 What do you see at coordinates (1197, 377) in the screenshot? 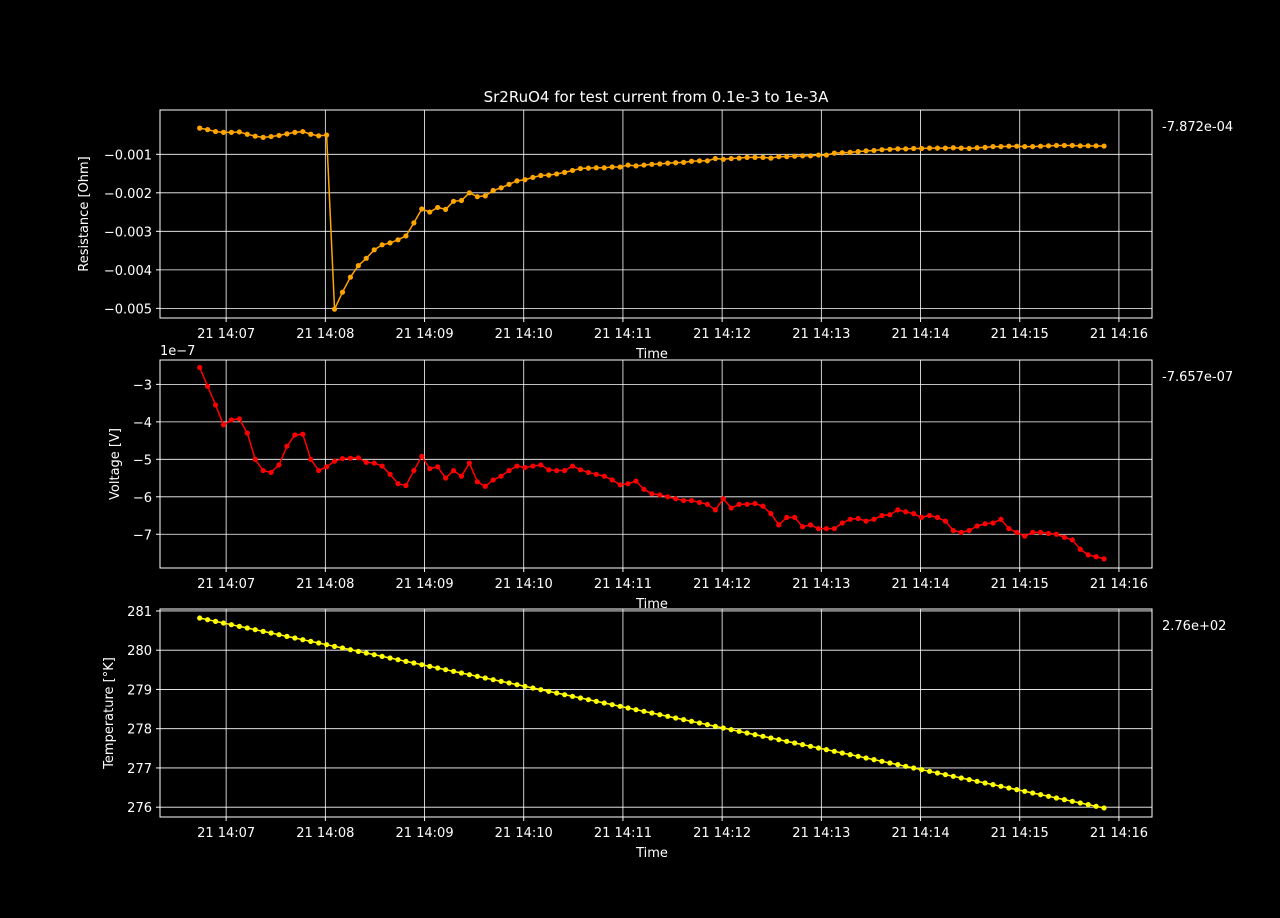
I see `voltage-last-value-label: -7.657e-07` at bounding box center [1197, 377].